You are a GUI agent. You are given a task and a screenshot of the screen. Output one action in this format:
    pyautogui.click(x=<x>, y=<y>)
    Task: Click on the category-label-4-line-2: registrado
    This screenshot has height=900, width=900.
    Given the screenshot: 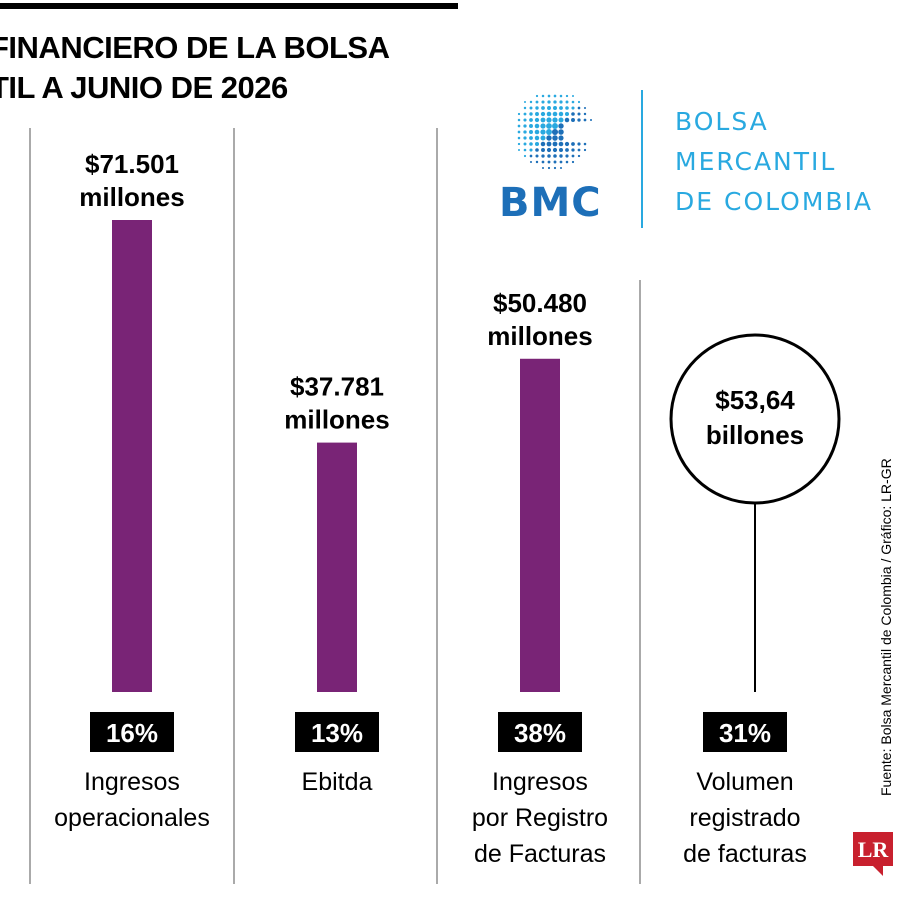 What is the action you would take?
    pyautogui.click(x=744, y=818)
    